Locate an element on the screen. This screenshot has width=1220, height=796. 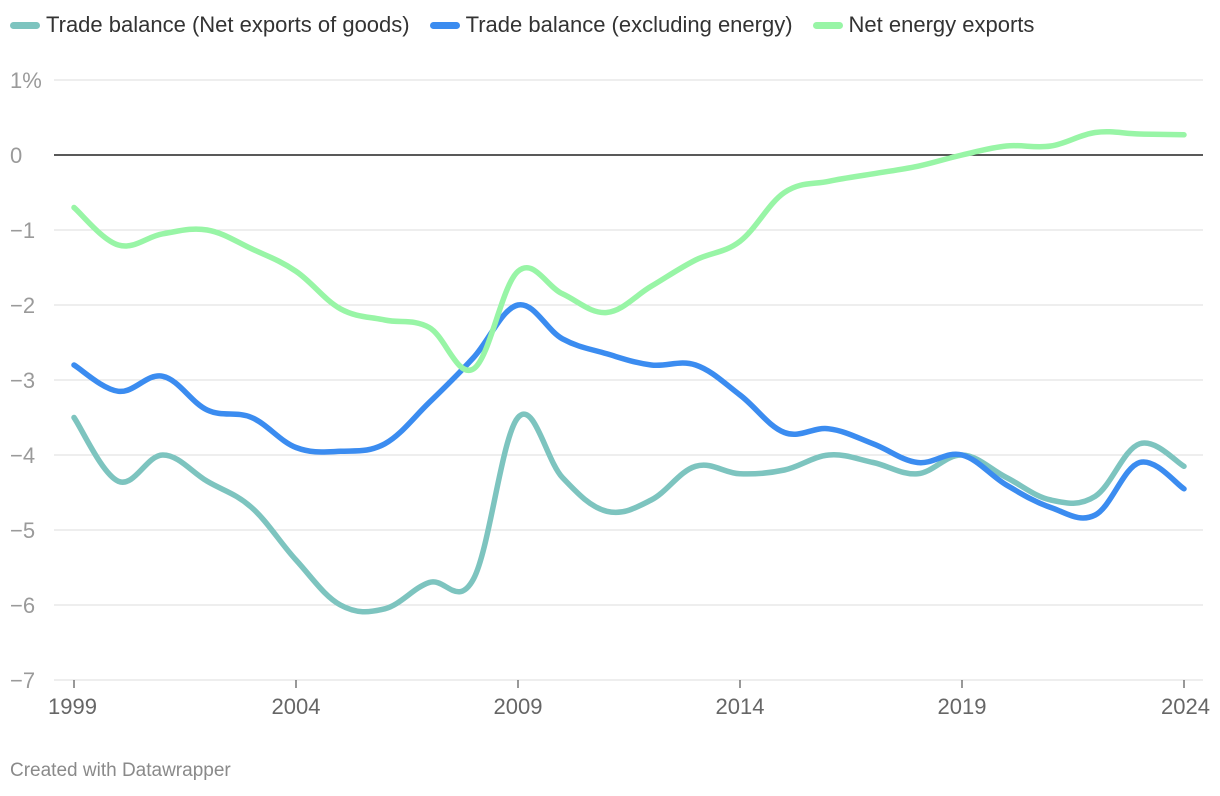
x-tick-label: 2024 is located at coordinates (1185, 706).